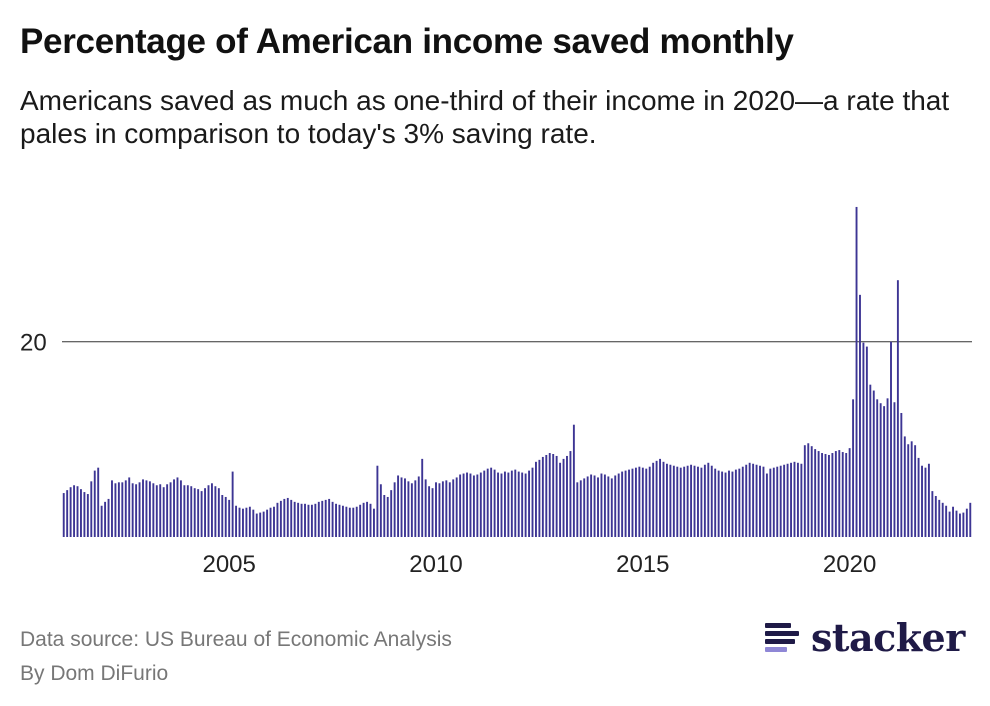  Describe the element at coordinates (94, 673) in the screenshot. I see `author-credit: By Dom DiFurio` at that location.